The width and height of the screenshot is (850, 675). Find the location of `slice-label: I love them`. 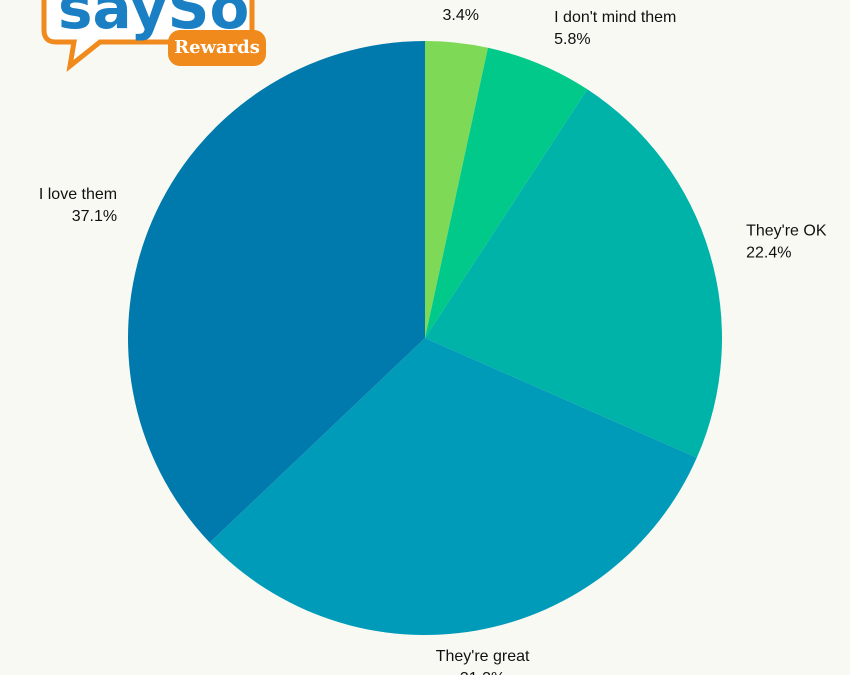

slice-label: I love them is located at coordinates (78, 194).